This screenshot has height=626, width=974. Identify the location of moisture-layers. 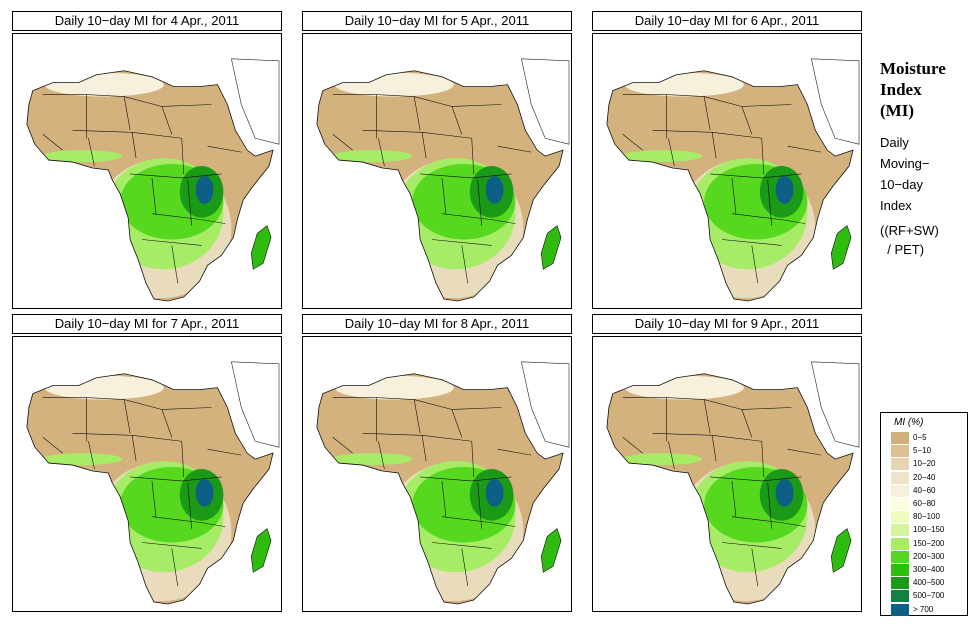
(719, 185).